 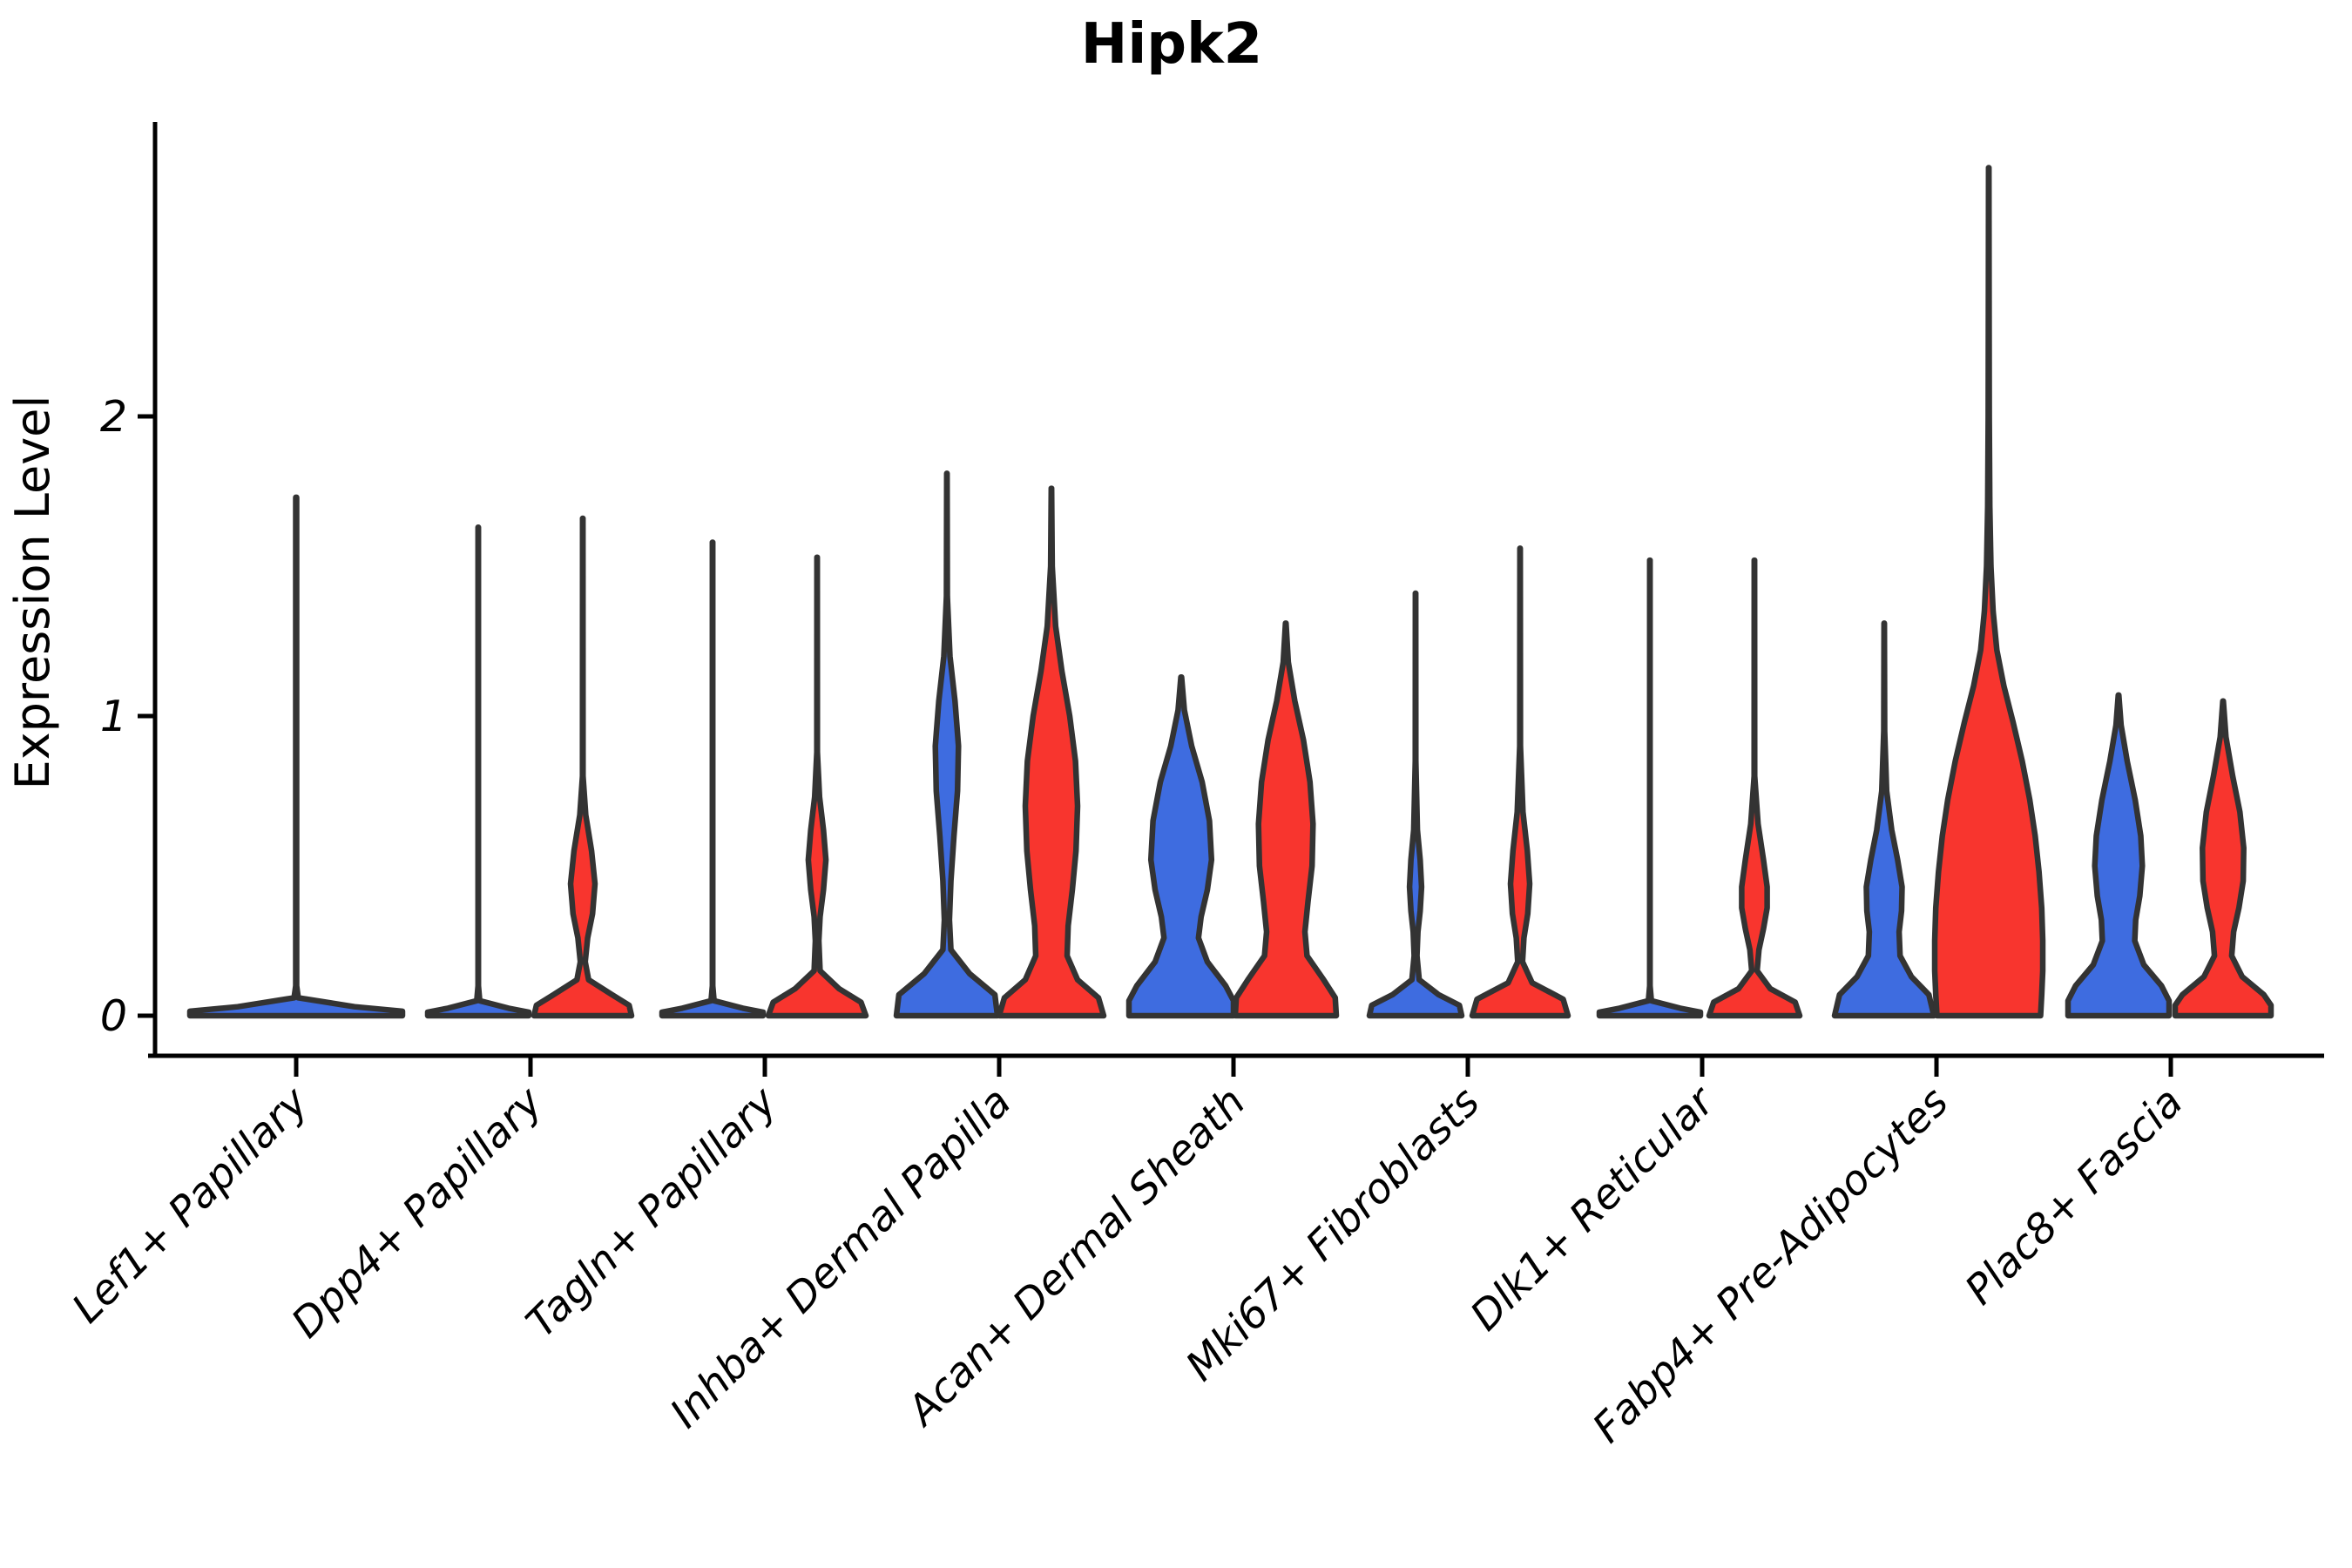 I want to click on x-tick-label-lef1-papillary: Lef1+ Papillary, so click(x=190, y=1205).